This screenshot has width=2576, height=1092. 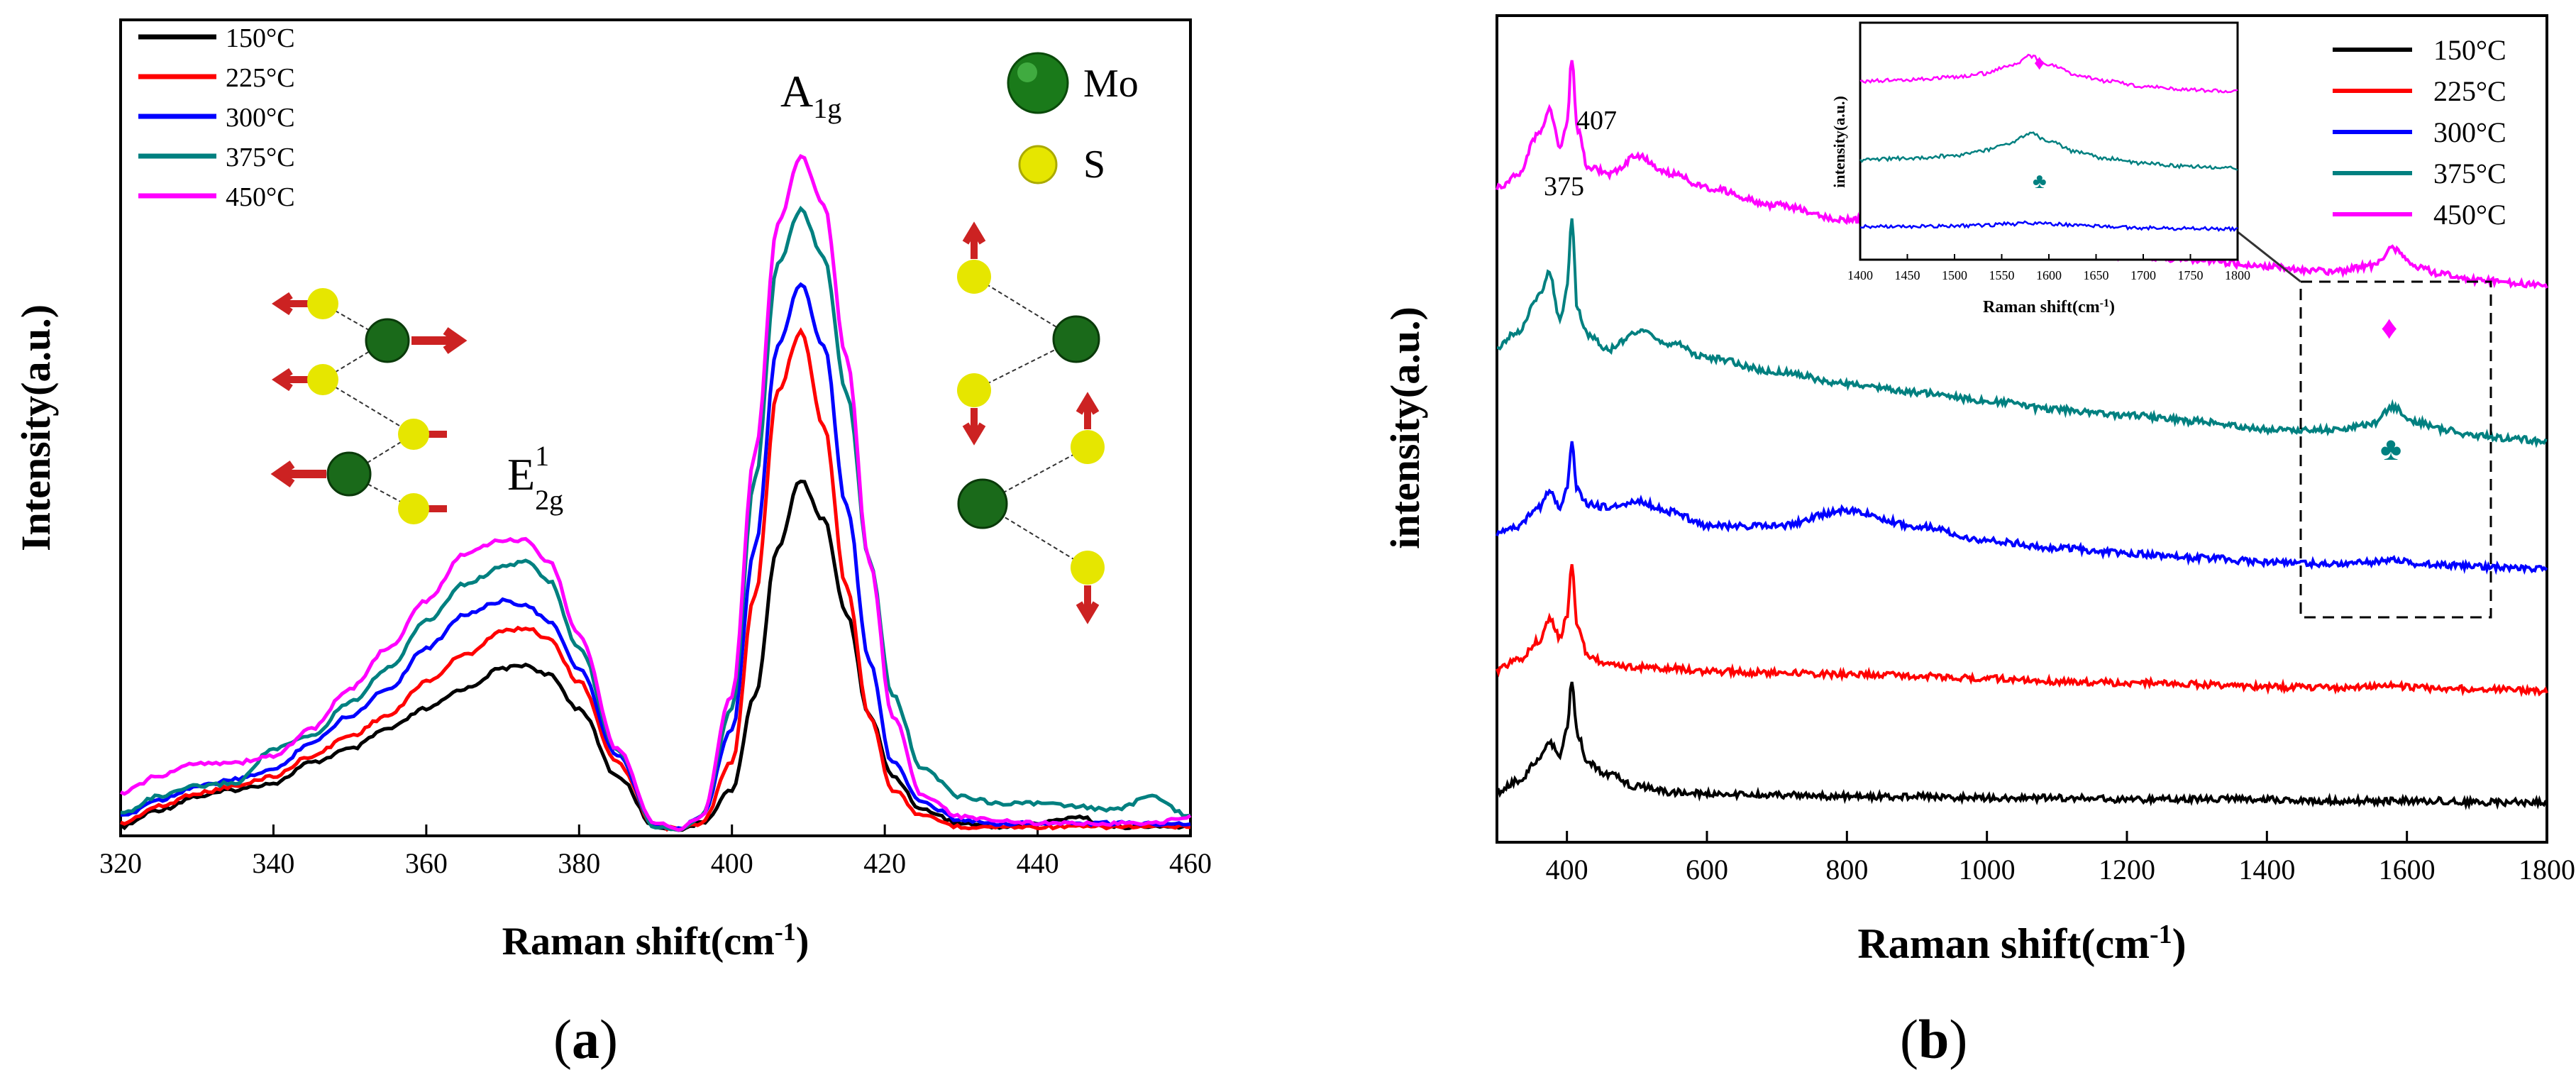 What do you see at coordinates (1405, 428) in the screenshot?
I see `panel-b-ylabel: intensity(a.u.)` at bounding box center [1405, 428].